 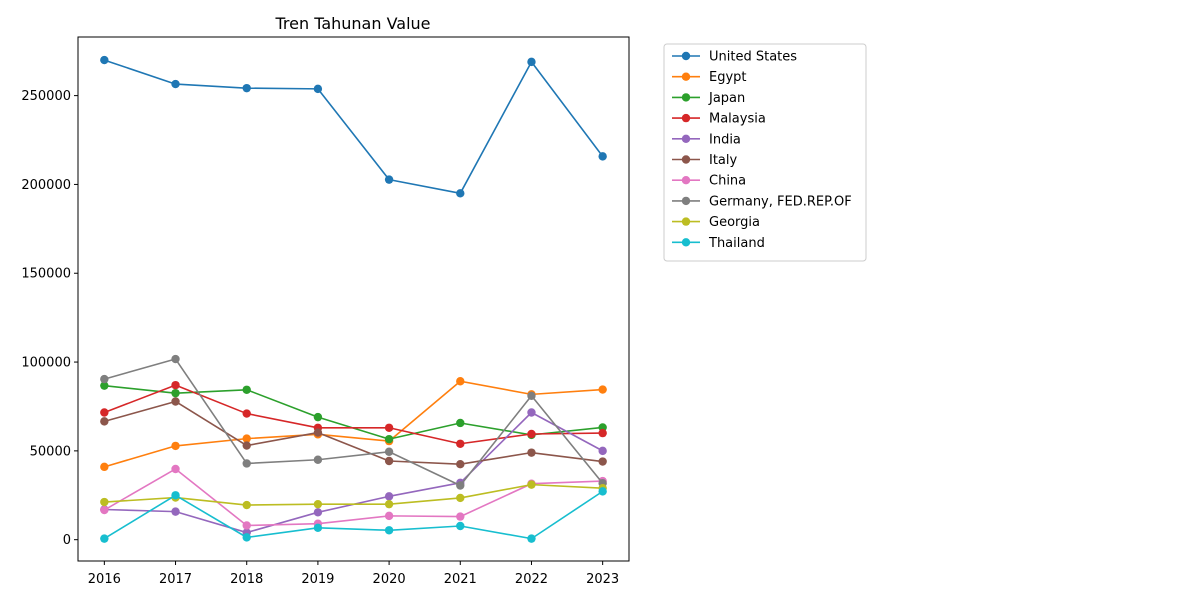 I want to click on legend-label: China, so click(x=727, y=181).